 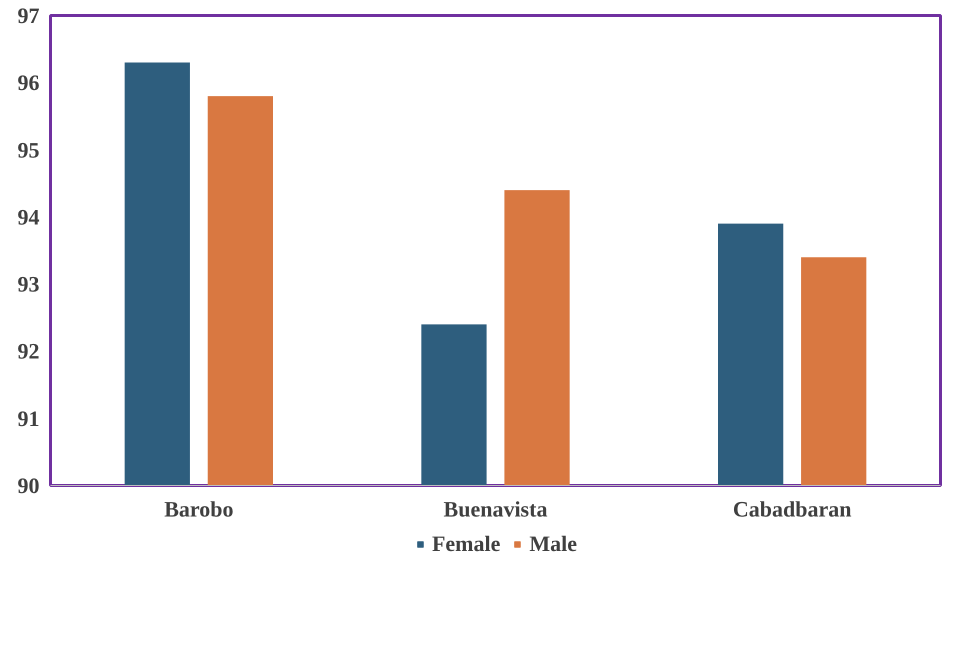 What do you see at coordinates (29, 418) in the screenshot?
I see `y-tick-label: 91` at bounding box center [29, 418].